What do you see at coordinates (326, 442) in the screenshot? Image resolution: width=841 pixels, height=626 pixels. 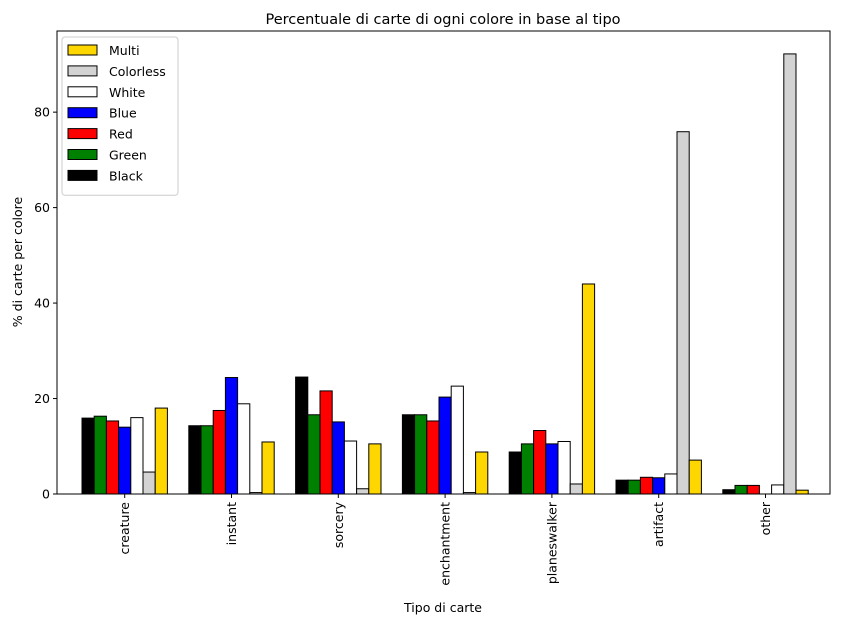 I see `bar-red-sorcery` at bounding box center [326, 442].